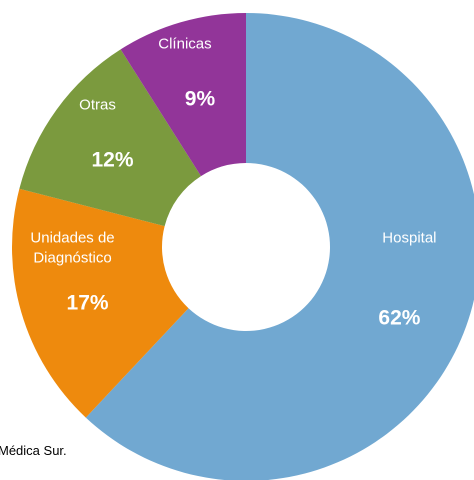 This screenshot has width=474, height=480. I want to click on slice-label: Hospital, so click(409, 237).